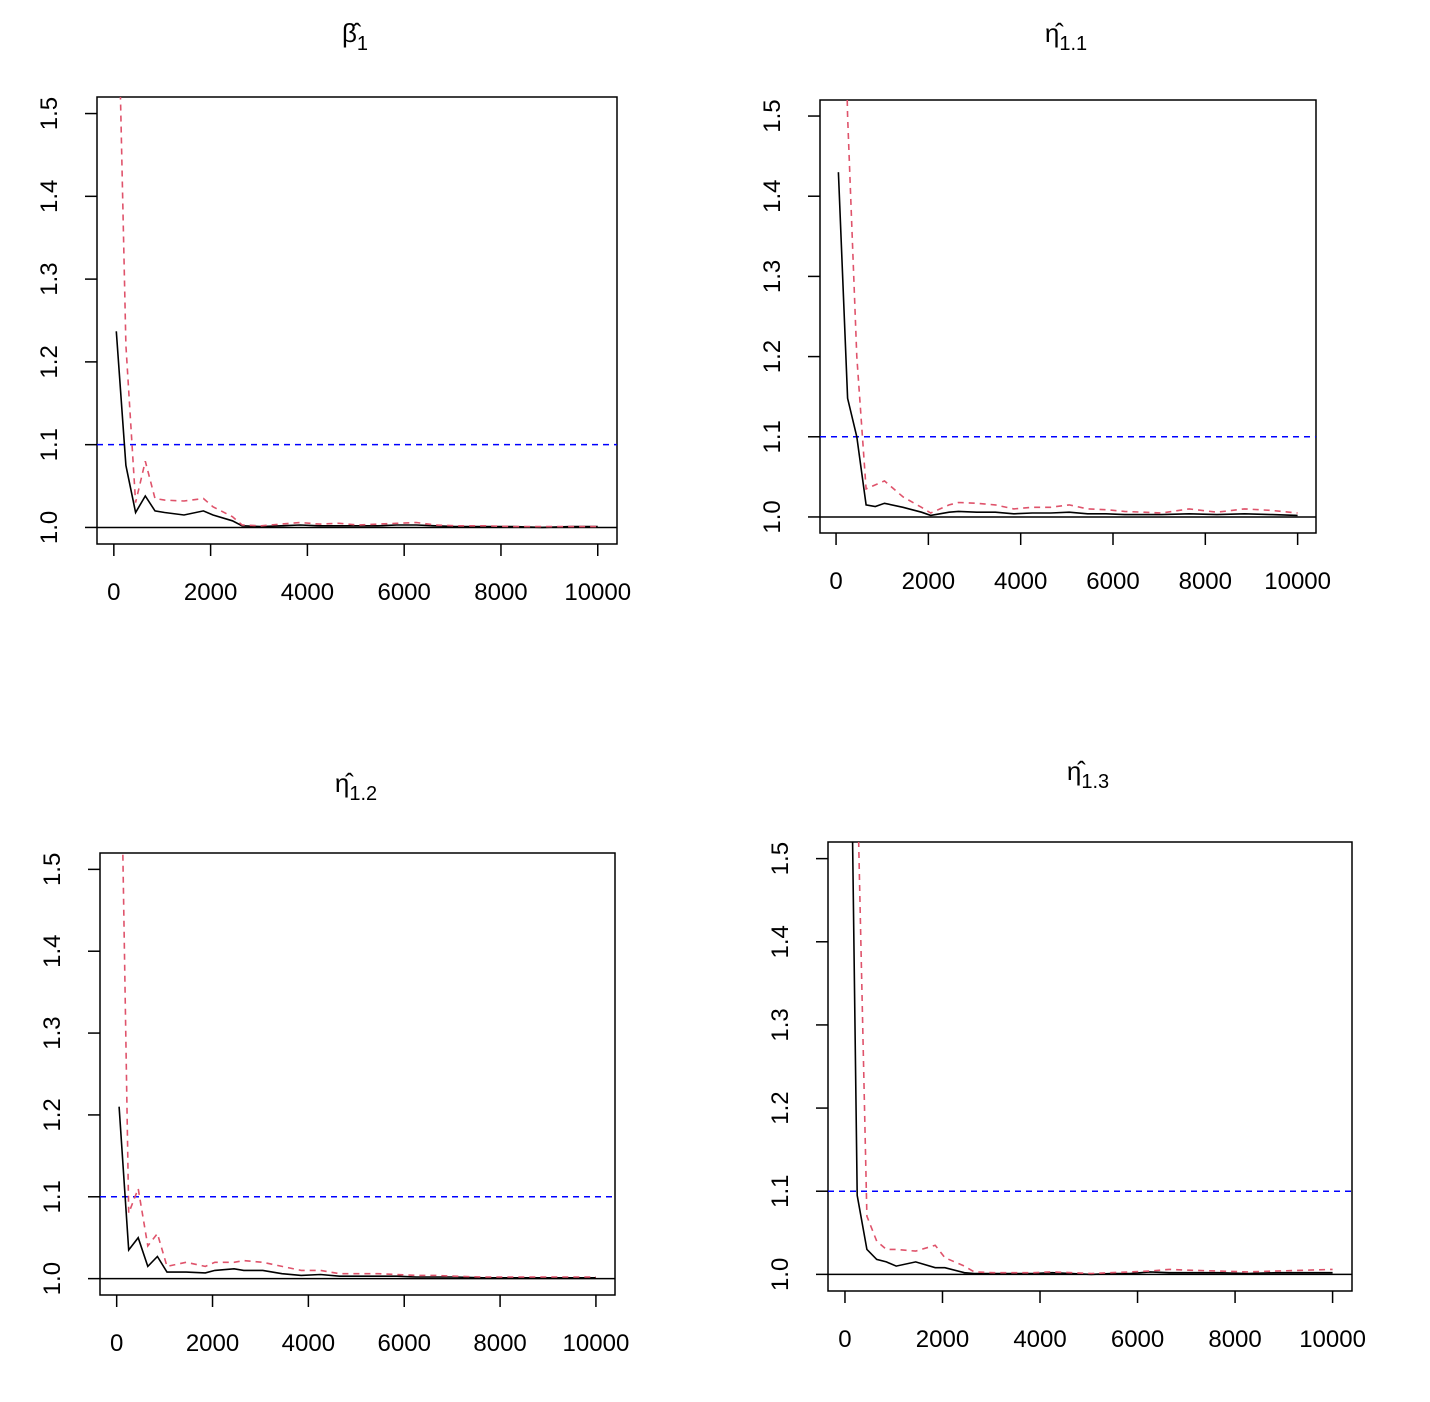 Image resolution: width=1430 pixels, height=1402 pixels. I want to click on chart-title: β̂1, so click(355, 36).